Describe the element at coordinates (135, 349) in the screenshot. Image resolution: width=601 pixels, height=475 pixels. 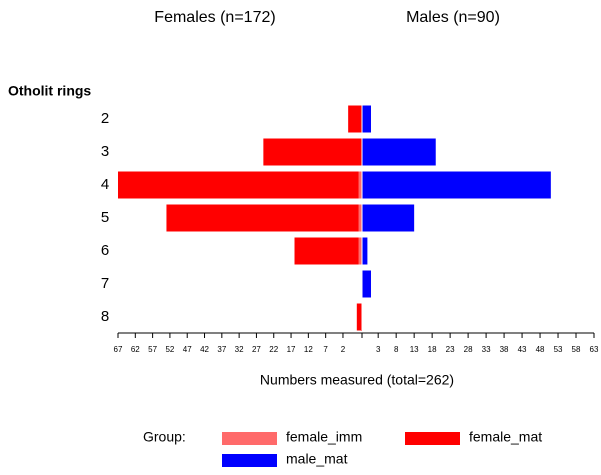
I see `x-tick-label: 62` at that location.